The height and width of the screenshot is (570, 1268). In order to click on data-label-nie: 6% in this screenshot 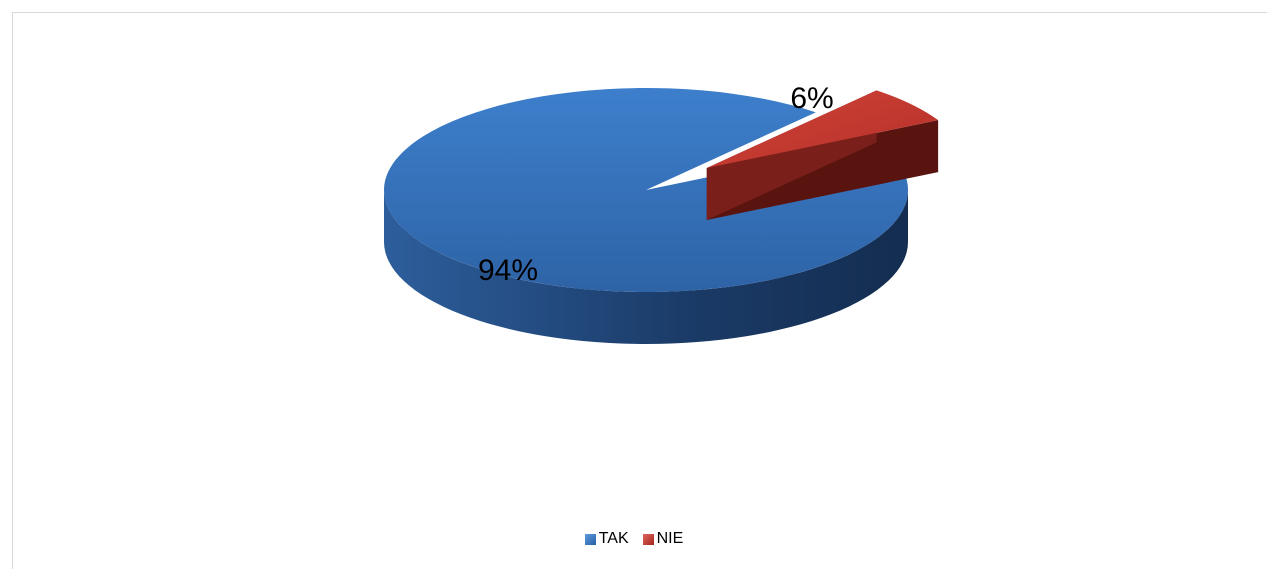, I will do `click(811, 98)`.